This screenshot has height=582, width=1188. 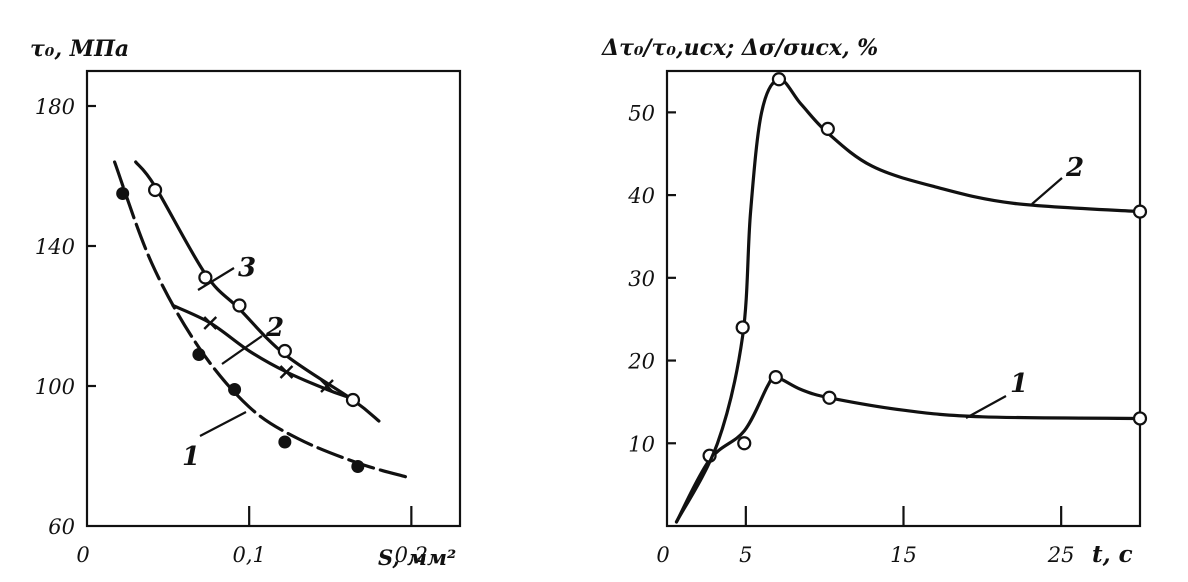 What do you see at coordinates (61, 527) in the screenshot?
I see `y-tick-label: 60` at bounding box center [61, 527].